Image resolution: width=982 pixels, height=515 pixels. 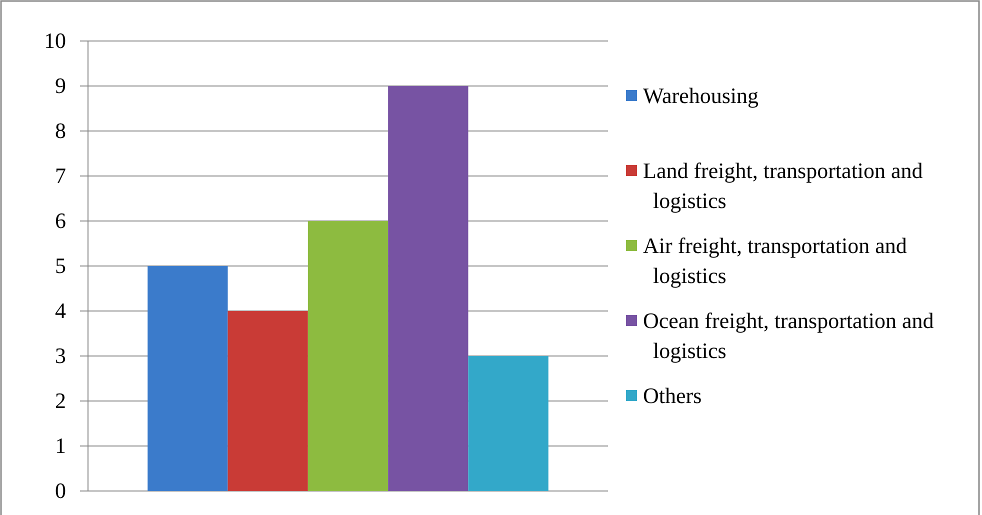 I want to click on y-tick-label: 10, so click(x=55, y=41).